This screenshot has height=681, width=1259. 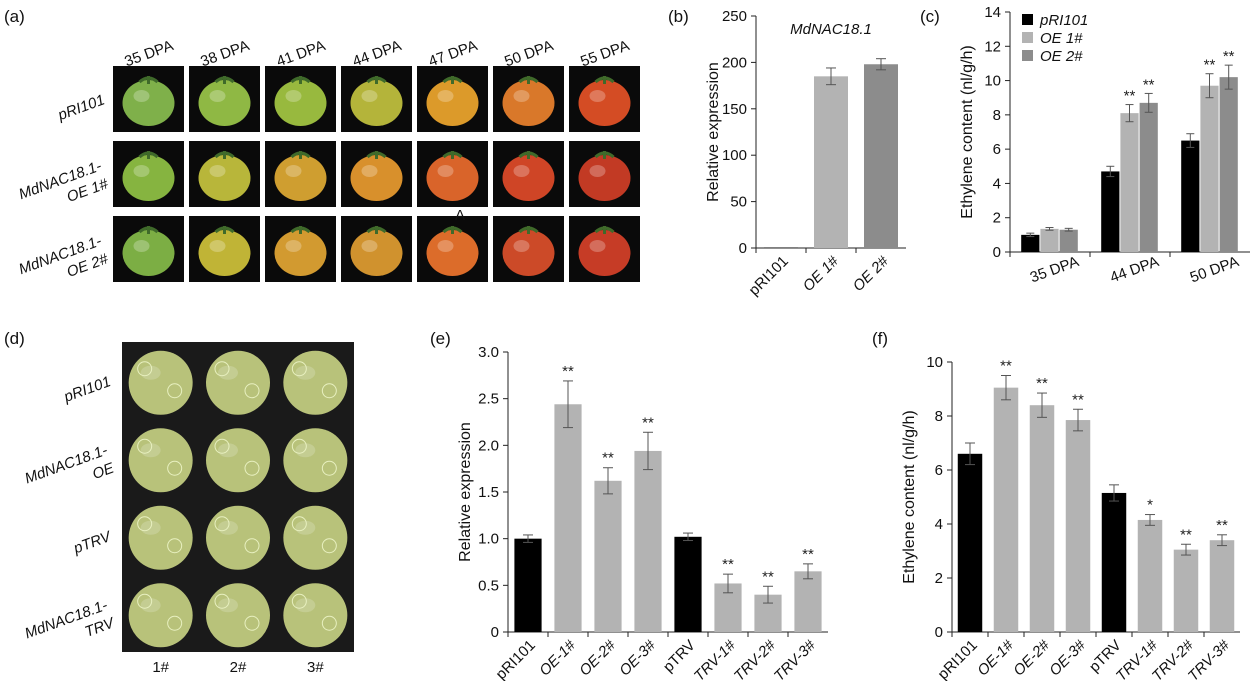 I want to click on y-tick-label: 4, so click(x=997, y=183).